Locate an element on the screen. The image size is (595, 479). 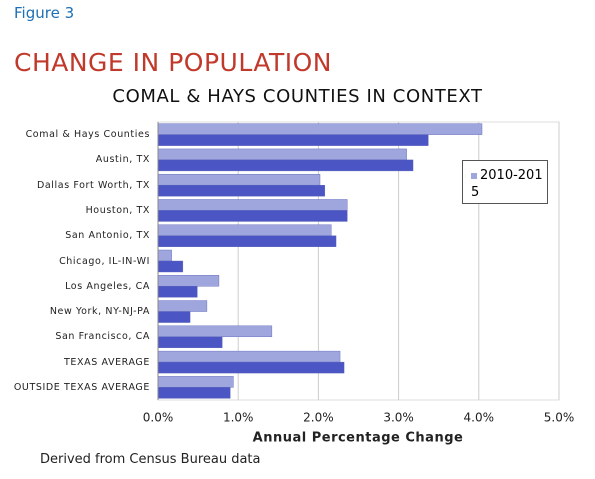
y-tick-label: Chicago, IL-IN-WI is located at coordinates (104, 261).